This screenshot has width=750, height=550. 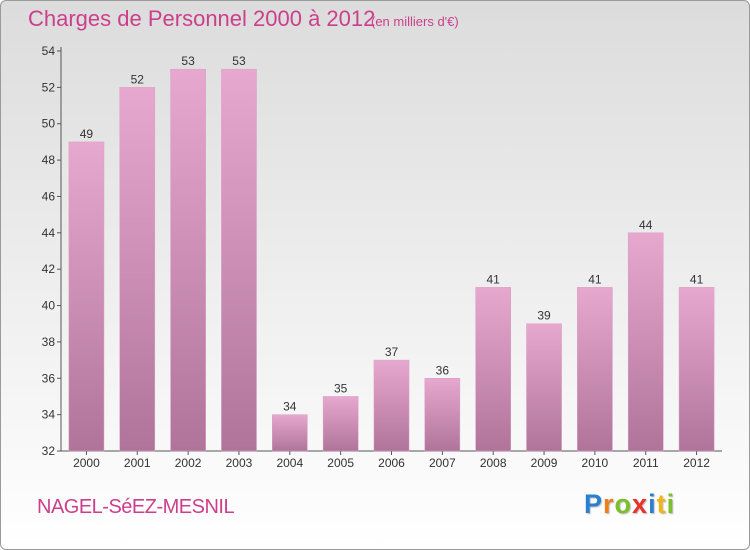 What do you see at coordinates (137, 463) in the screenshot?
I see `x-tick-label: 2001` at bounding box center [137, 463].